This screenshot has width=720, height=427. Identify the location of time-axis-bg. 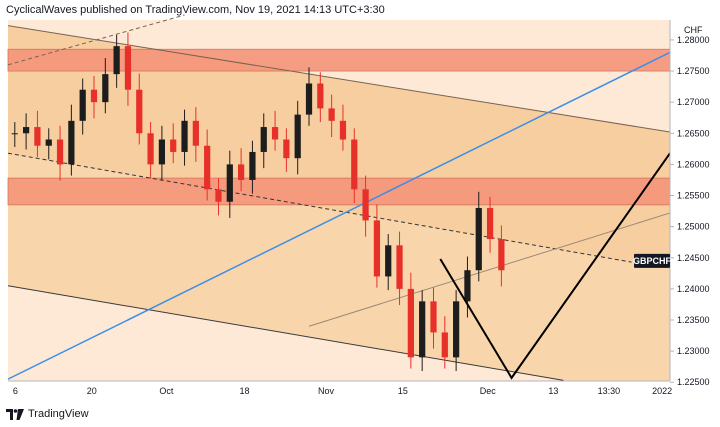
(360, 404).